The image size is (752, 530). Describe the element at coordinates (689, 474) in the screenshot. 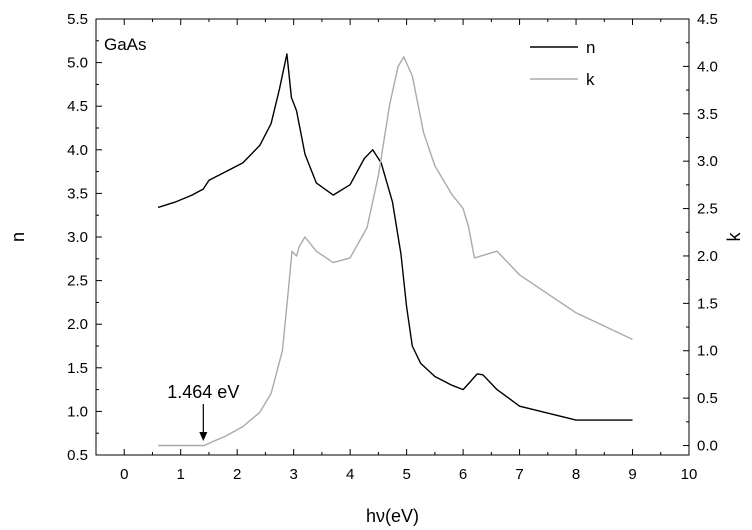

I see `x-tick-label: 10` at that location.